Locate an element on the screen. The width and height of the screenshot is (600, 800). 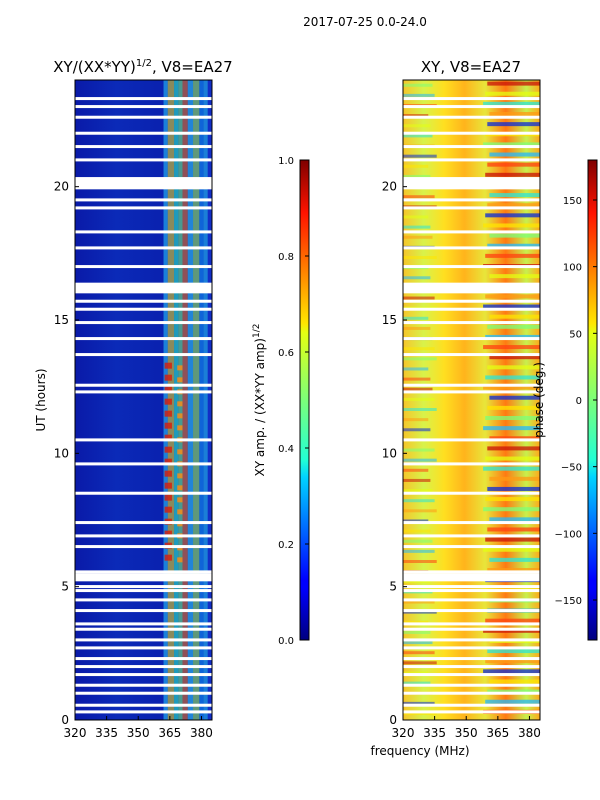
amplitude-bands is located at coordinates (187, 400).